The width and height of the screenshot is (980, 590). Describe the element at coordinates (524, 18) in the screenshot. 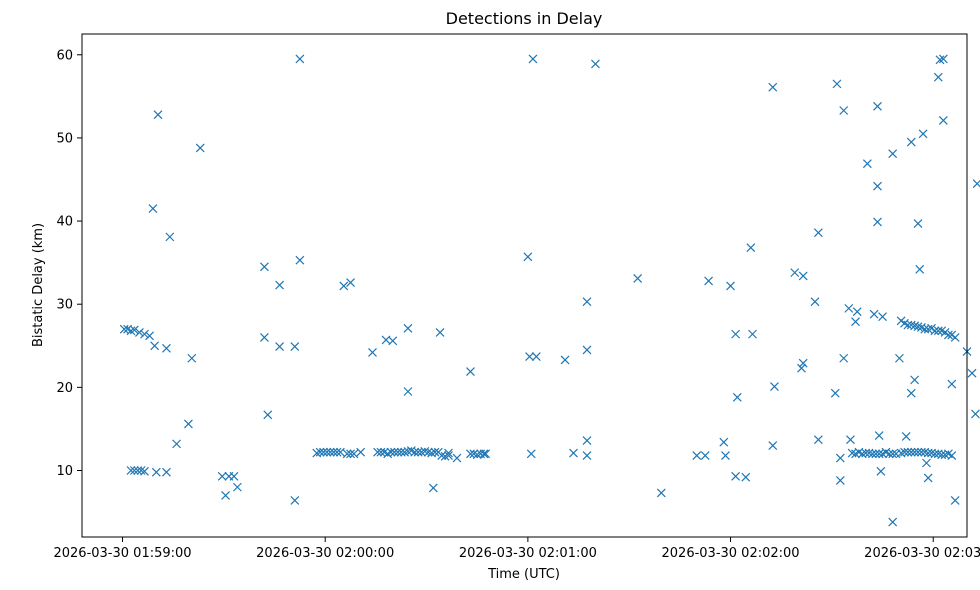

I see `chart-title: Detections in Delay` at that location.